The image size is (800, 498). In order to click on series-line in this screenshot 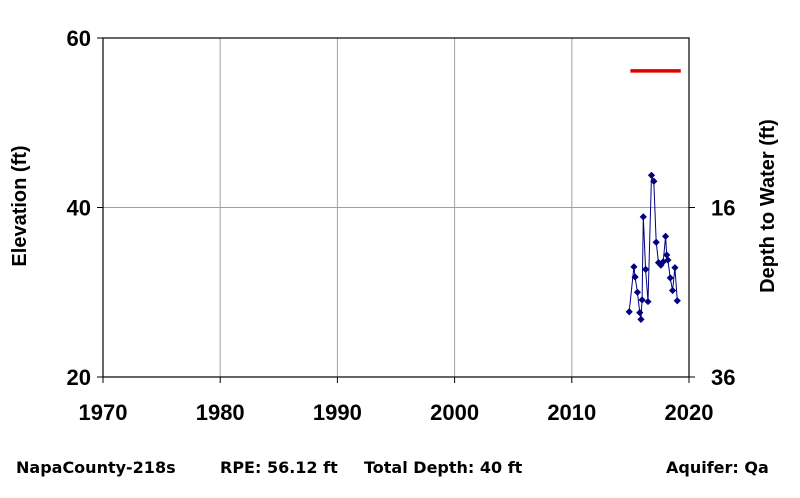, I will do `click(653, 247)`.